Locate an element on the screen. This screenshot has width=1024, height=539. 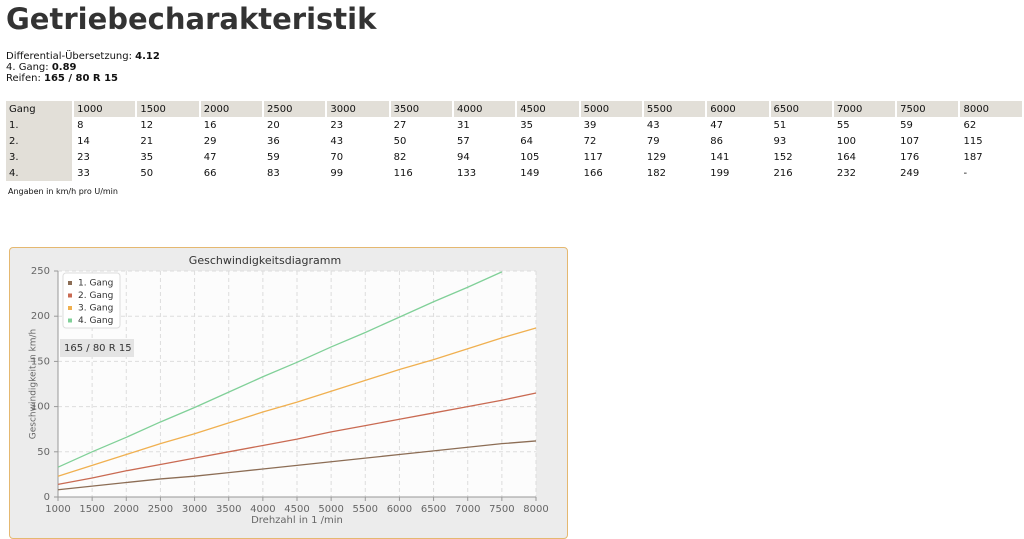
y-tick-label: 0 is located at coordinates (47, 497).